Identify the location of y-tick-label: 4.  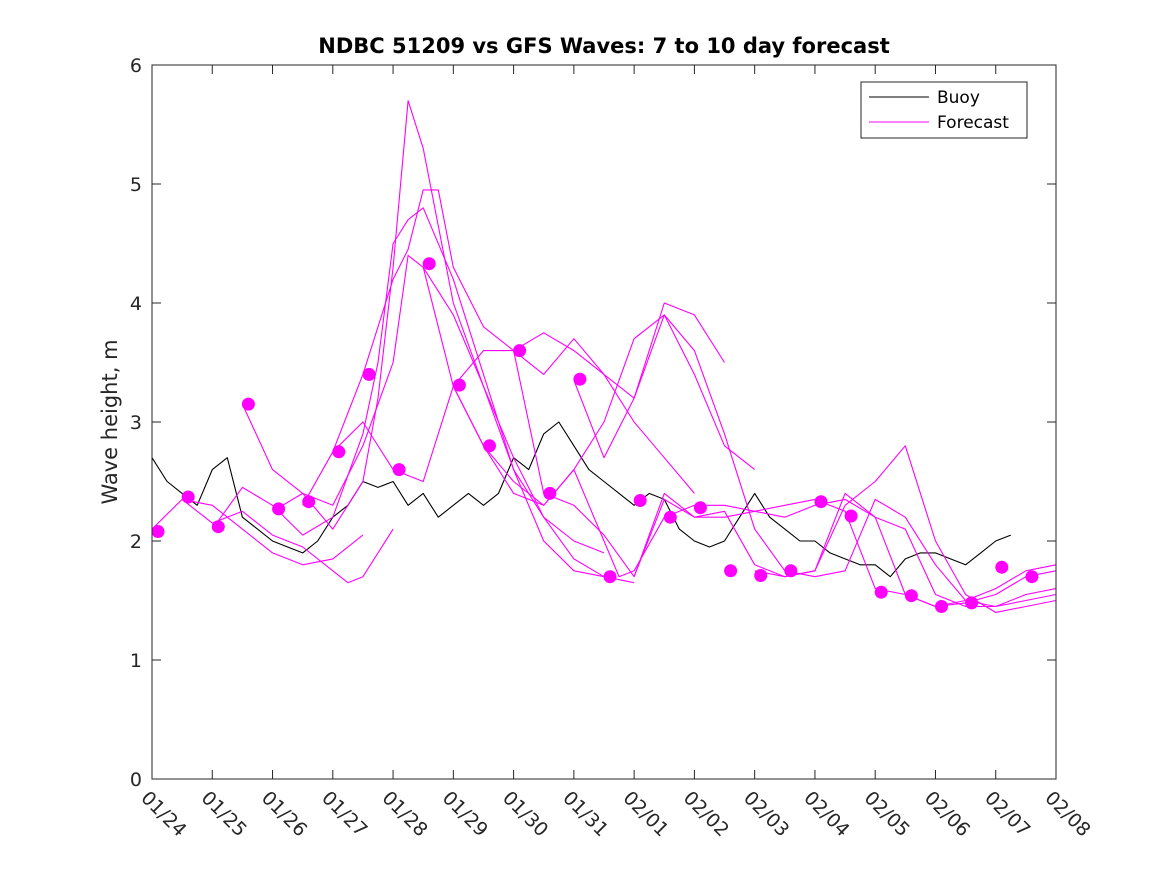
(136, 304).